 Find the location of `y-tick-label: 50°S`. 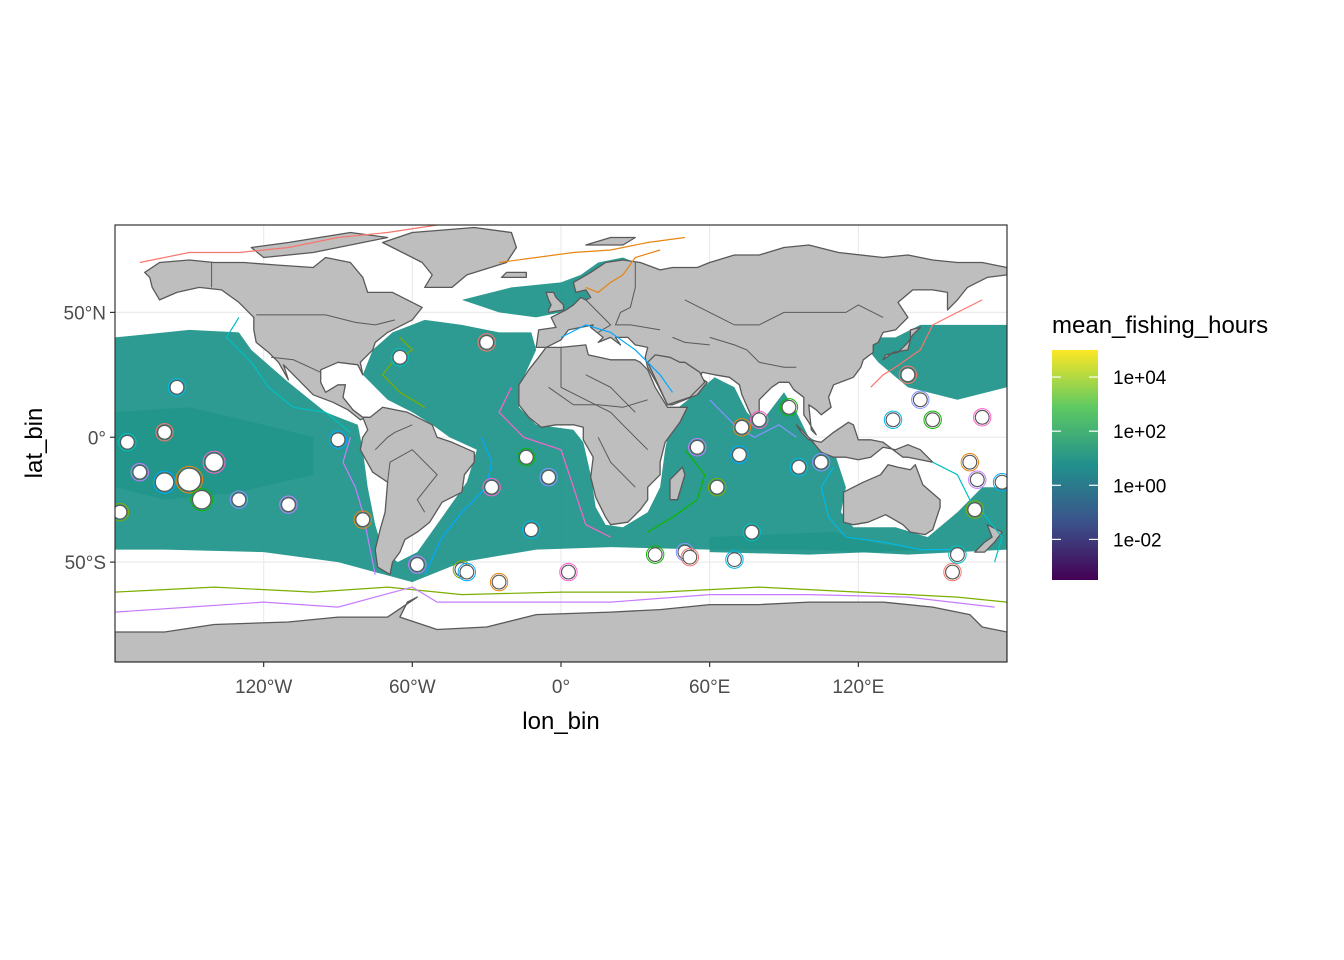

y-tick-label: 50°S is located at coordinates (85, 563).